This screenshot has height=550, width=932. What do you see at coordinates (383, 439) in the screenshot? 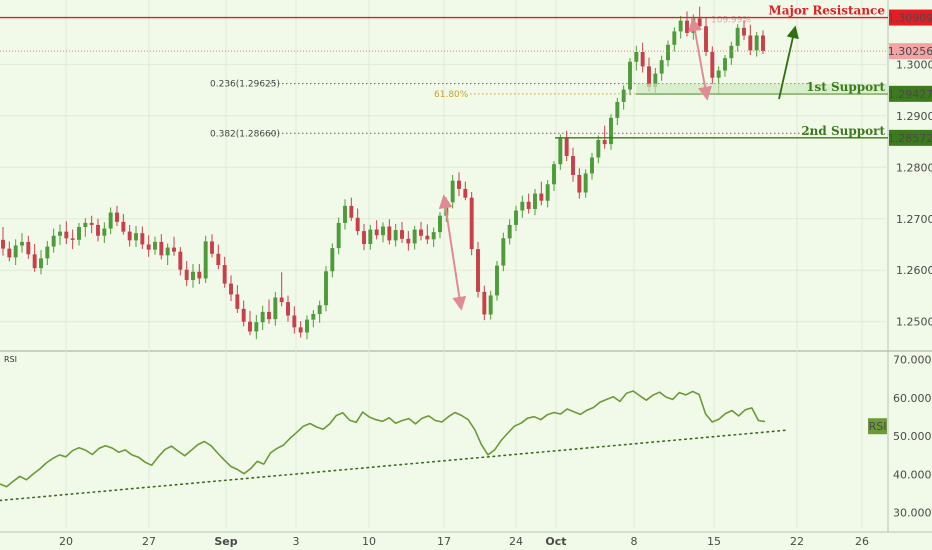
I see `rsi-line` at bounding box center [383, 439].